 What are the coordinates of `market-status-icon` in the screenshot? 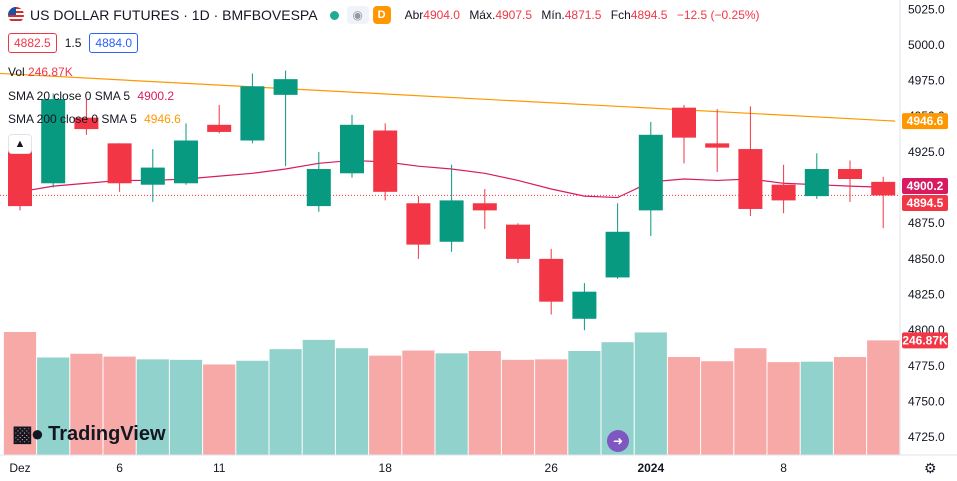 It's located at (334, 15).